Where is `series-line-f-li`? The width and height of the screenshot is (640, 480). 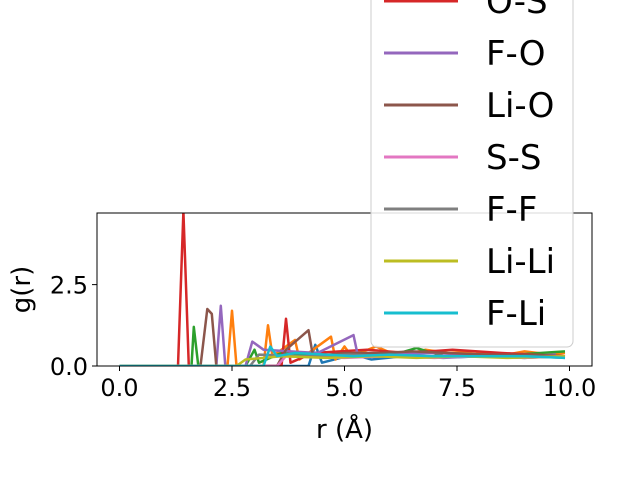 series-line-f-li is located at coordinates (342, 355).